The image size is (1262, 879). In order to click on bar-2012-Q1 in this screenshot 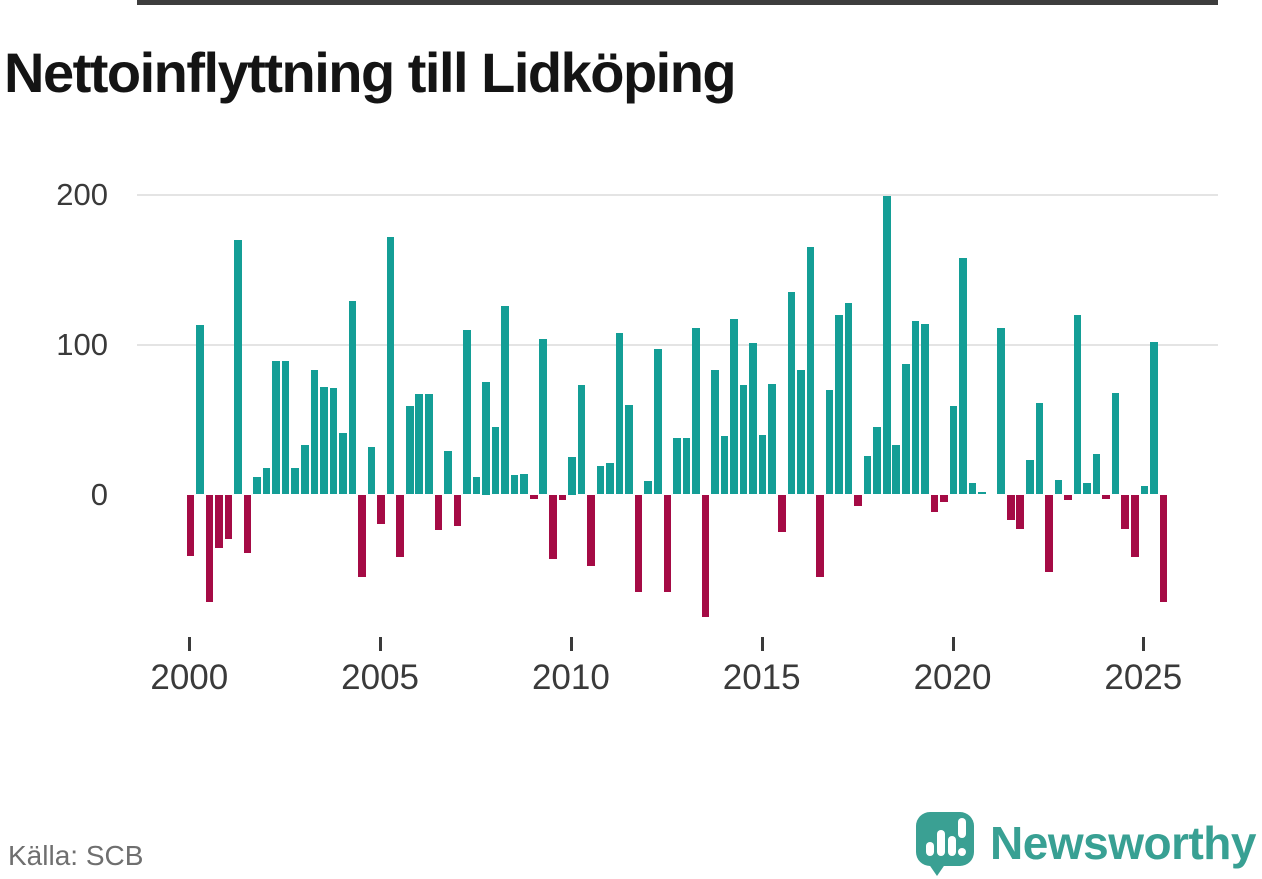, I will do `click(648, 488)`.